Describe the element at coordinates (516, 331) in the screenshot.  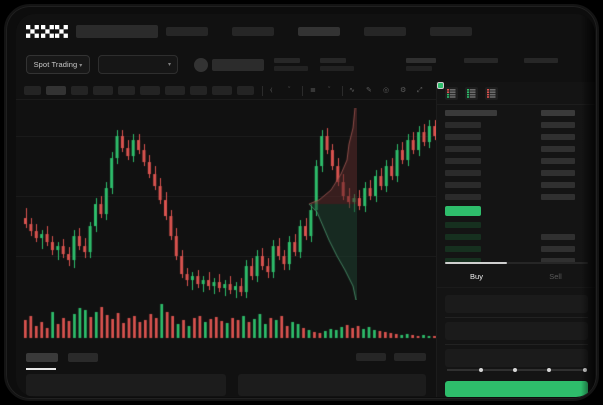
I see `amount-field` at that location.